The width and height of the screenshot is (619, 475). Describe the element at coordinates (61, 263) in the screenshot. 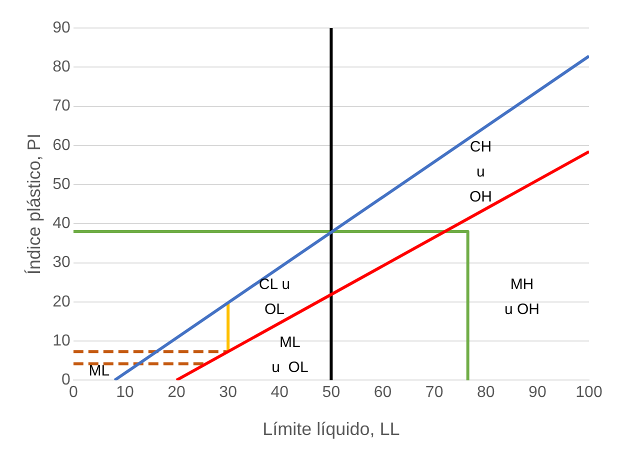

I see `y-tick-label: 30` at that location.